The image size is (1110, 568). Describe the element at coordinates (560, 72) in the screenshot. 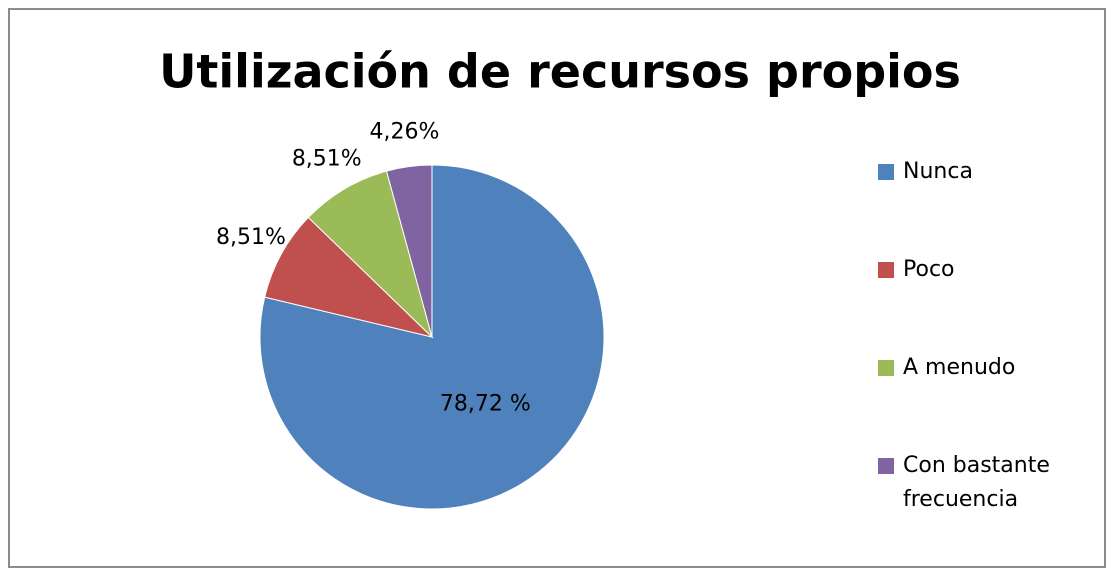

I see `chart-title: Utilización de recursos propios` at that location.